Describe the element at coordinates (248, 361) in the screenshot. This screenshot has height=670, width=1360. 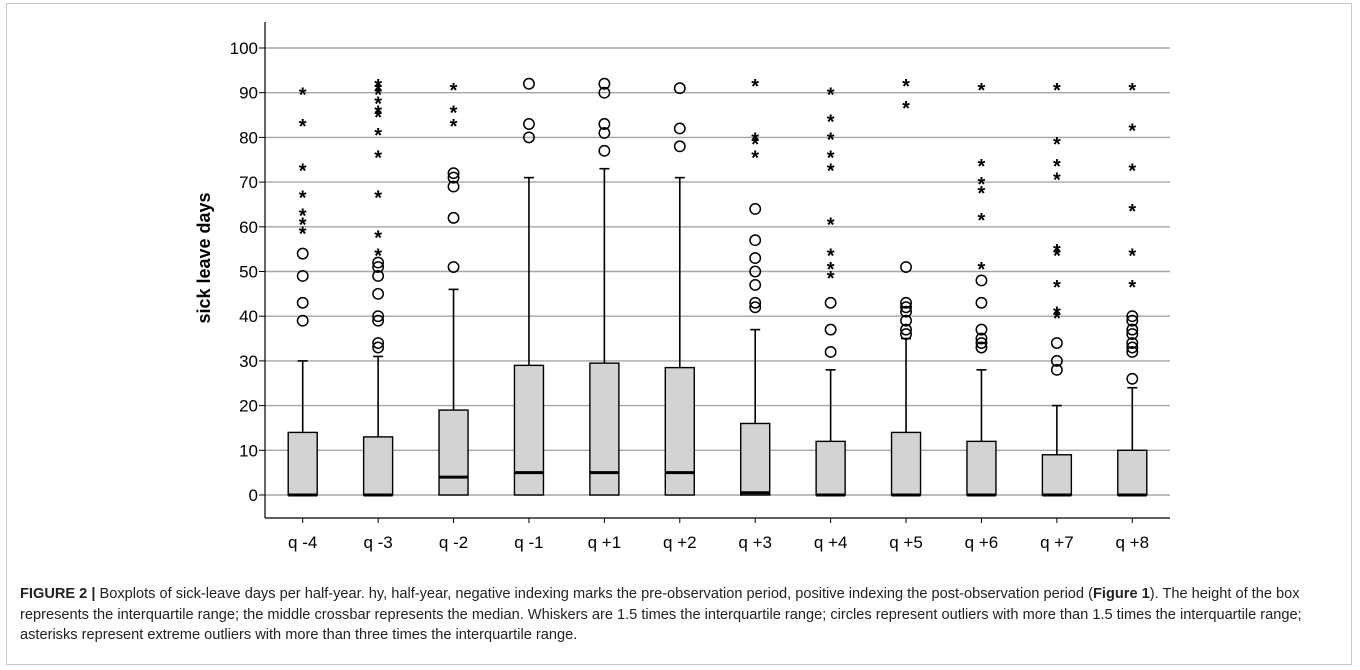
I see `y-tick-label: 30` at that location.